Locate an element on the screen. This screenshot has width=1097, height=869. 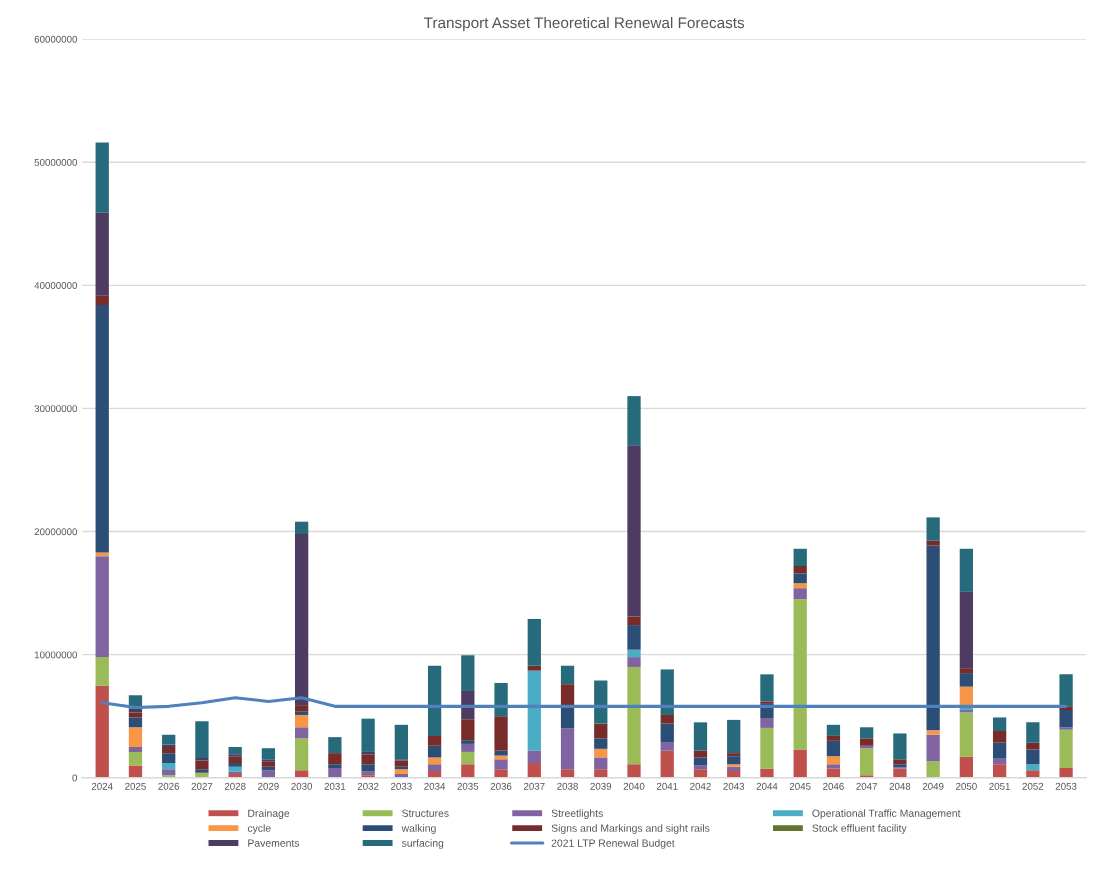
y-tick-label: 0 is located at coordinates (75, 778).